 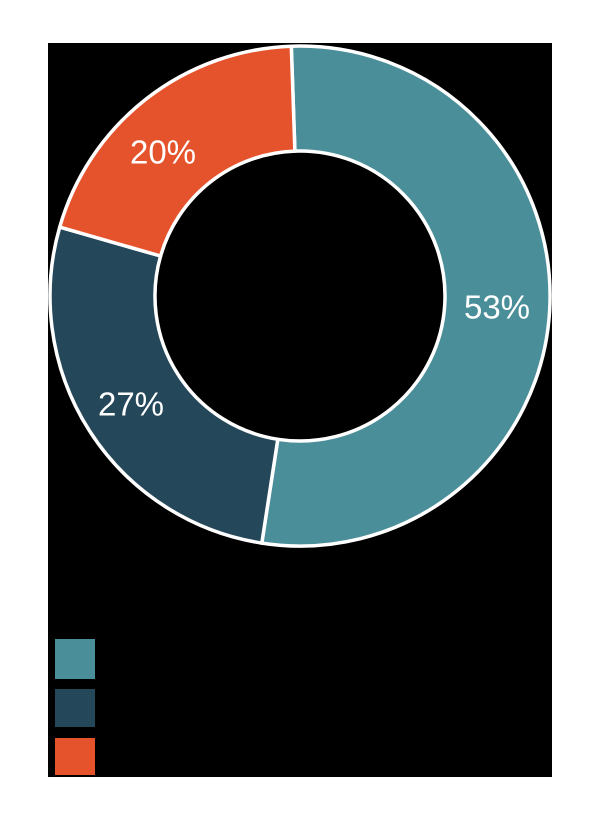 What do you see at coordinates (497, 307) in the screenshot?
I see `percent-label-1: 53%` at bounding box center [497, 307].